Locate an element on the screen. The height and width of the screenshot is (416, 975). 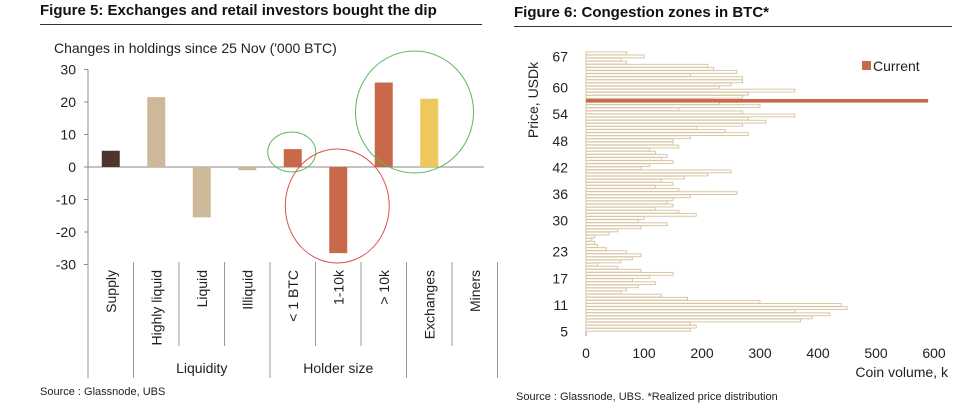
y-tick-label: 20 is located at coordinates (68, 102).